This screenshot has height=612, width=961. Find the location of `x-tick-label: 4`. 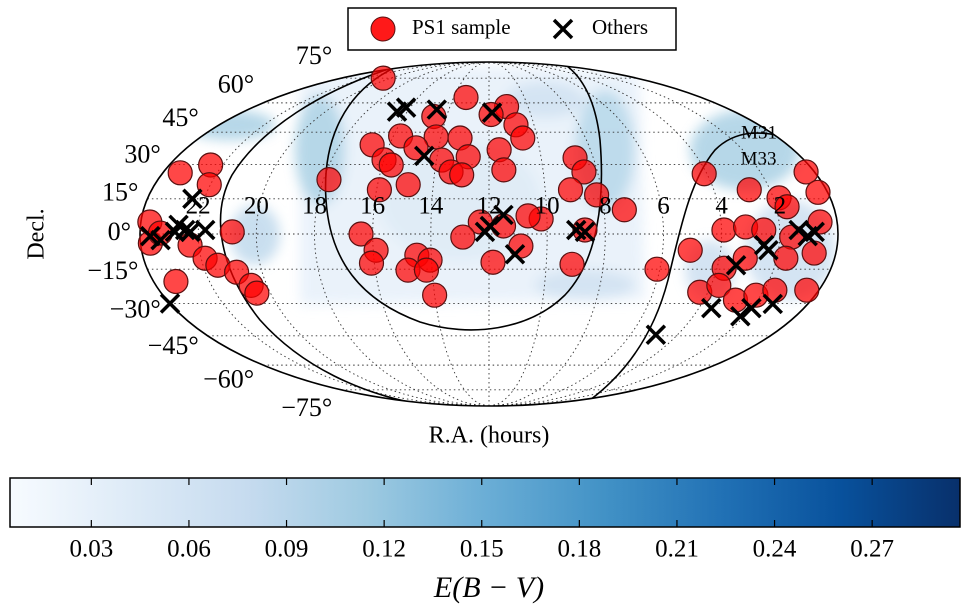

x-tick-label: 4 is located at coordinates (721, 206).